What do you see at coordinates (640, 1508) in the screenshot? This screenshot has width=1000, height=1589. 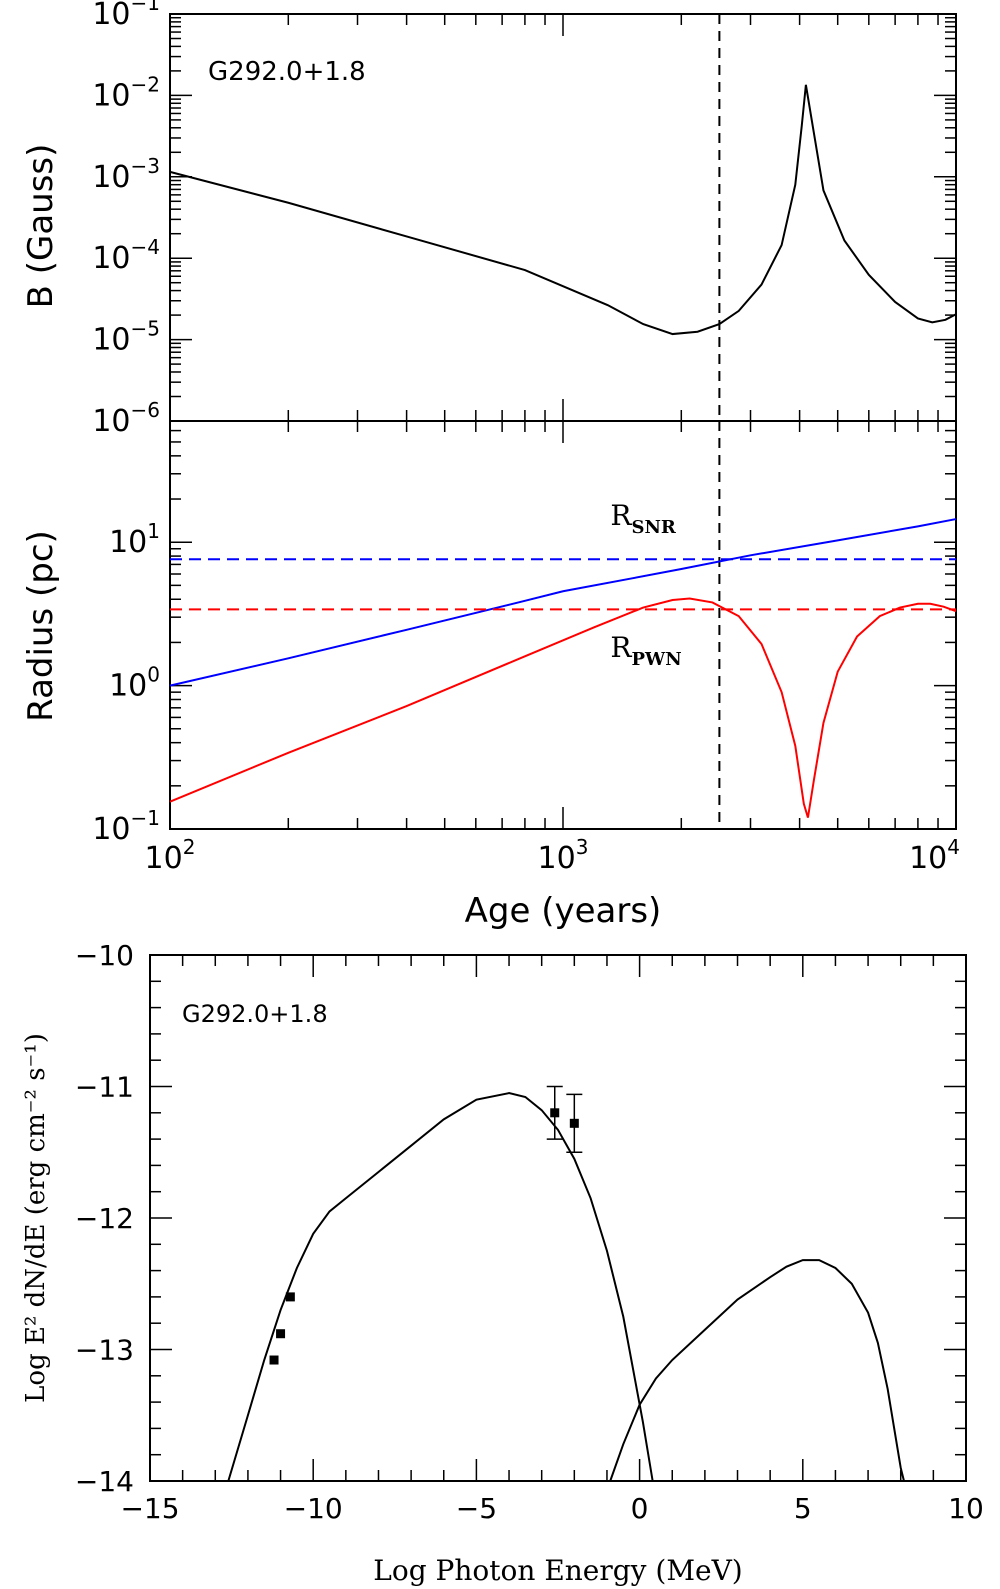 I see `bottom-x-tick-label: 0` at bounding box center [640, 1508].